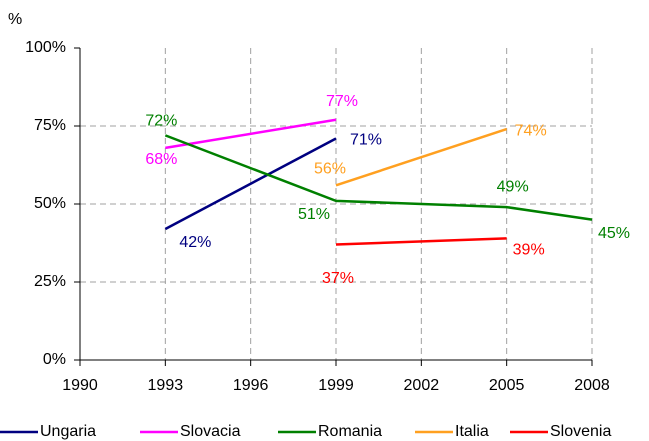 The image size is (649, 441). What do you see at coordinates (161, 159) in the screenshot?
I see `data-label: 68%` at bounding box center [161, 159].